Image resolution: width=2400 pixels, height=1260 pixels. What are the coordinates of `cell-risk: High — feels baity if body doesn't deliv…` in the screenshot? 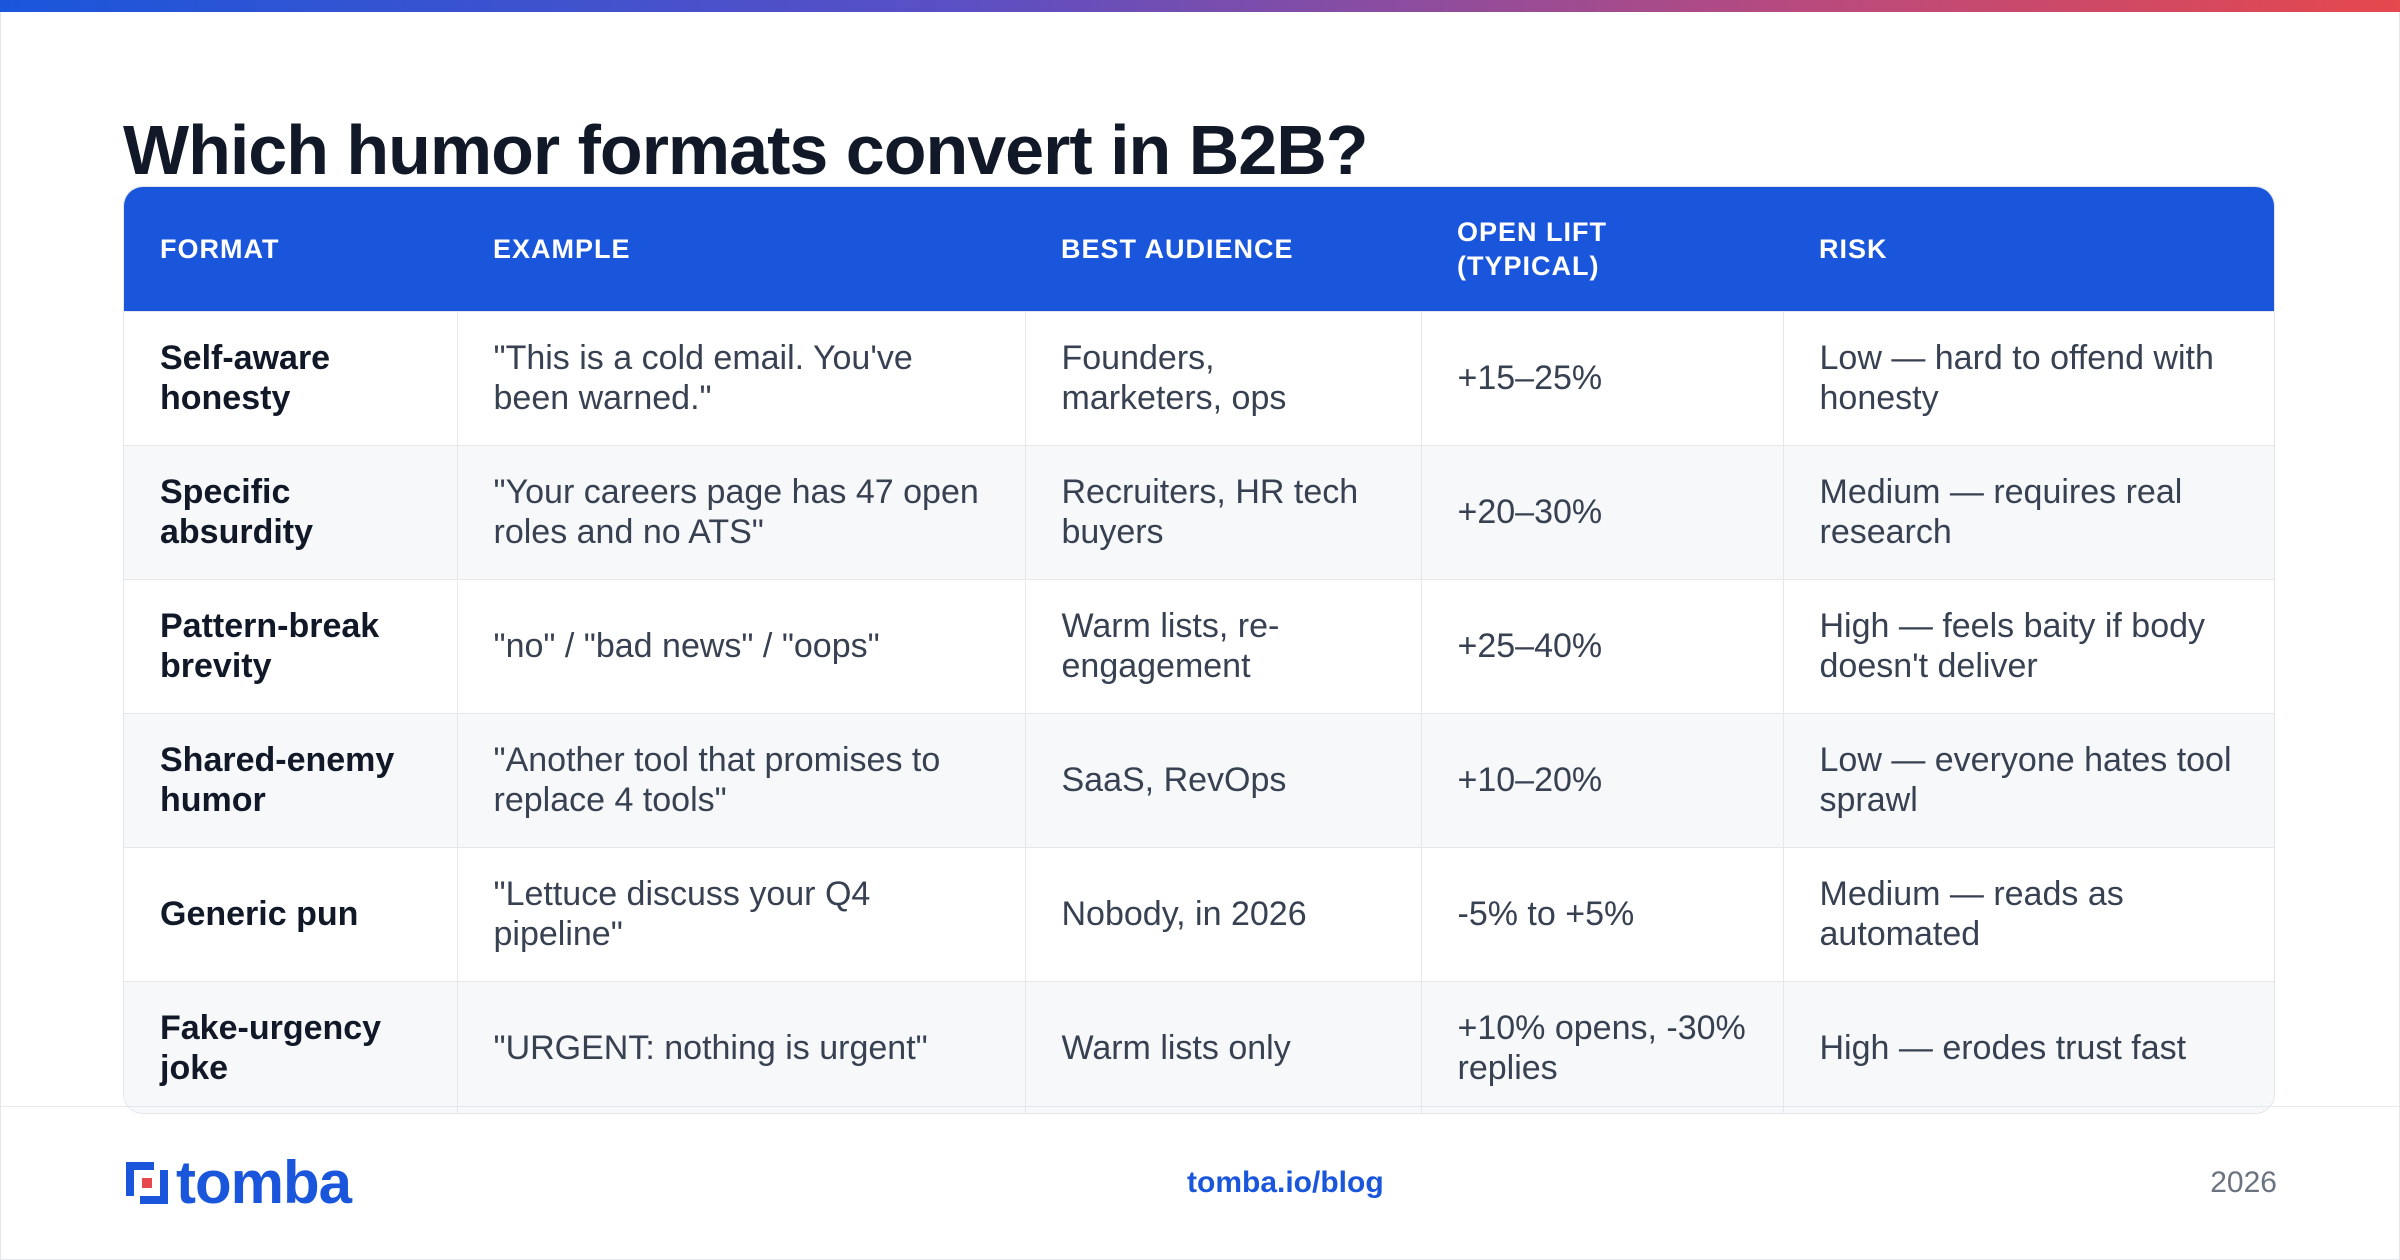 It's located at (2028, 645).